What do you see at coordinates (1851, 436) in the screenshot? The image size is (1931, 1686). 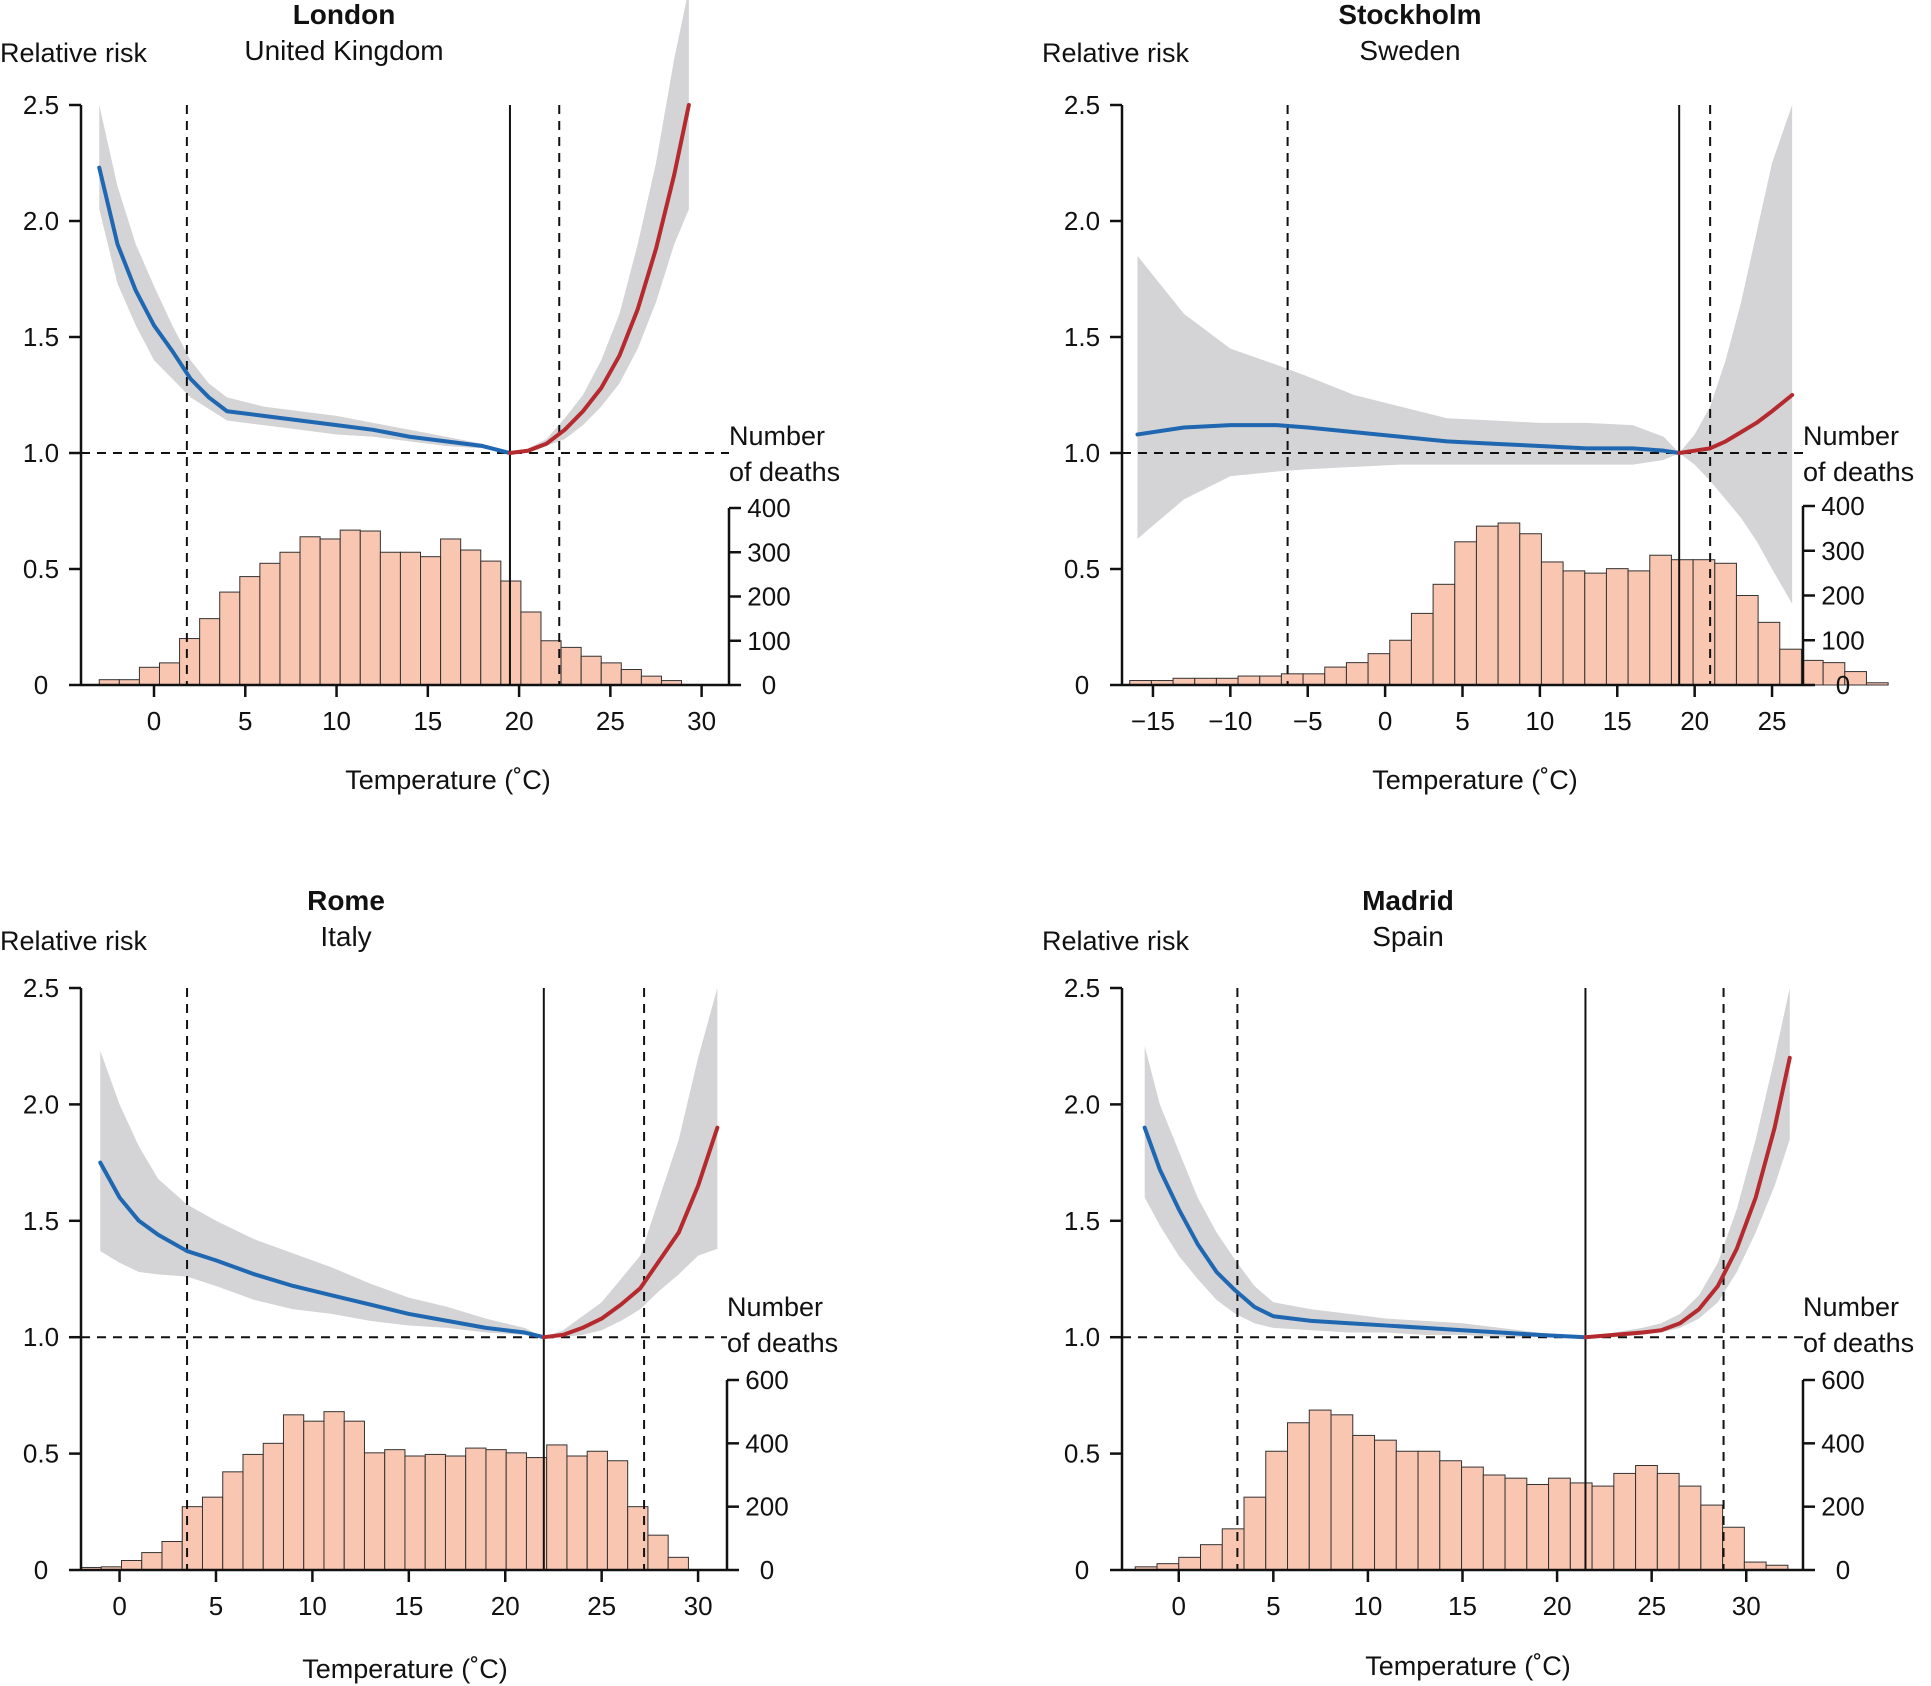 I see `y2-axis-label-line1: Number` at bounding box center [1851, 436].